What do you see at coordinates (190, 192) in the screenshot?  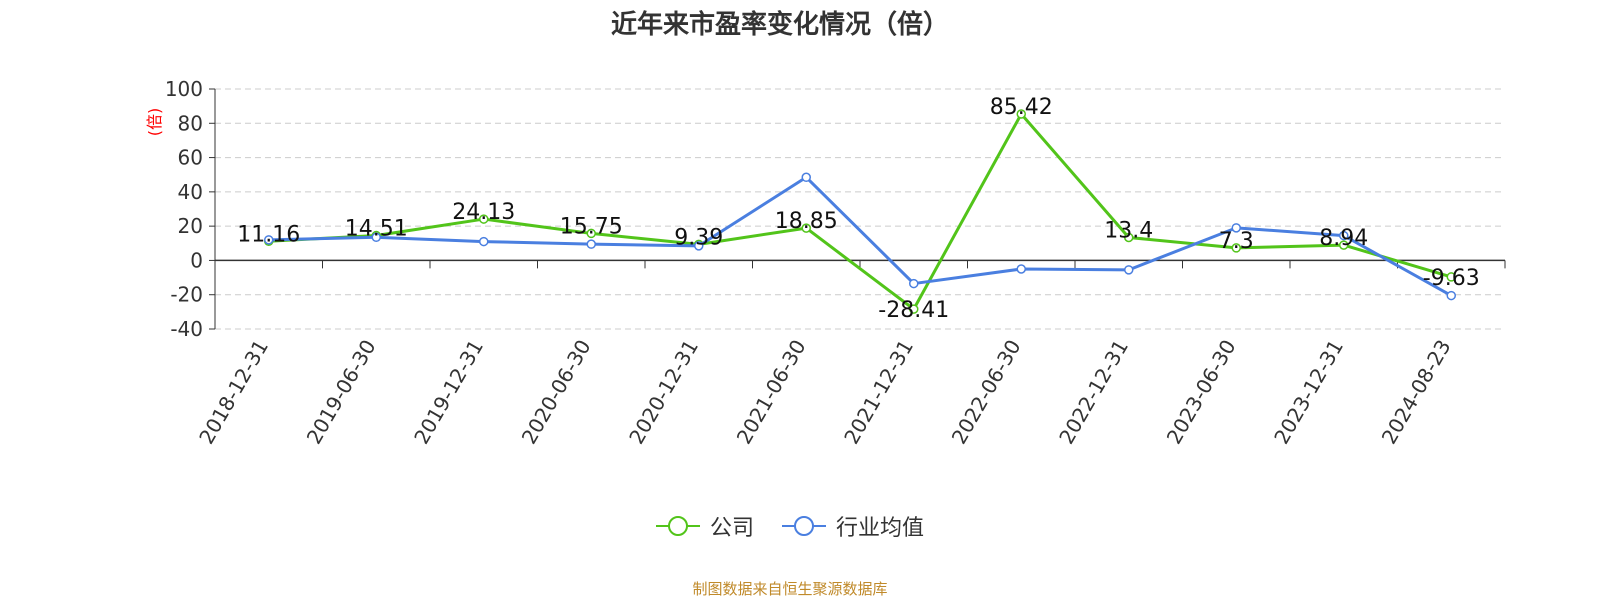 I see `y-tick-label: 40` at bounding box center [190, 192].